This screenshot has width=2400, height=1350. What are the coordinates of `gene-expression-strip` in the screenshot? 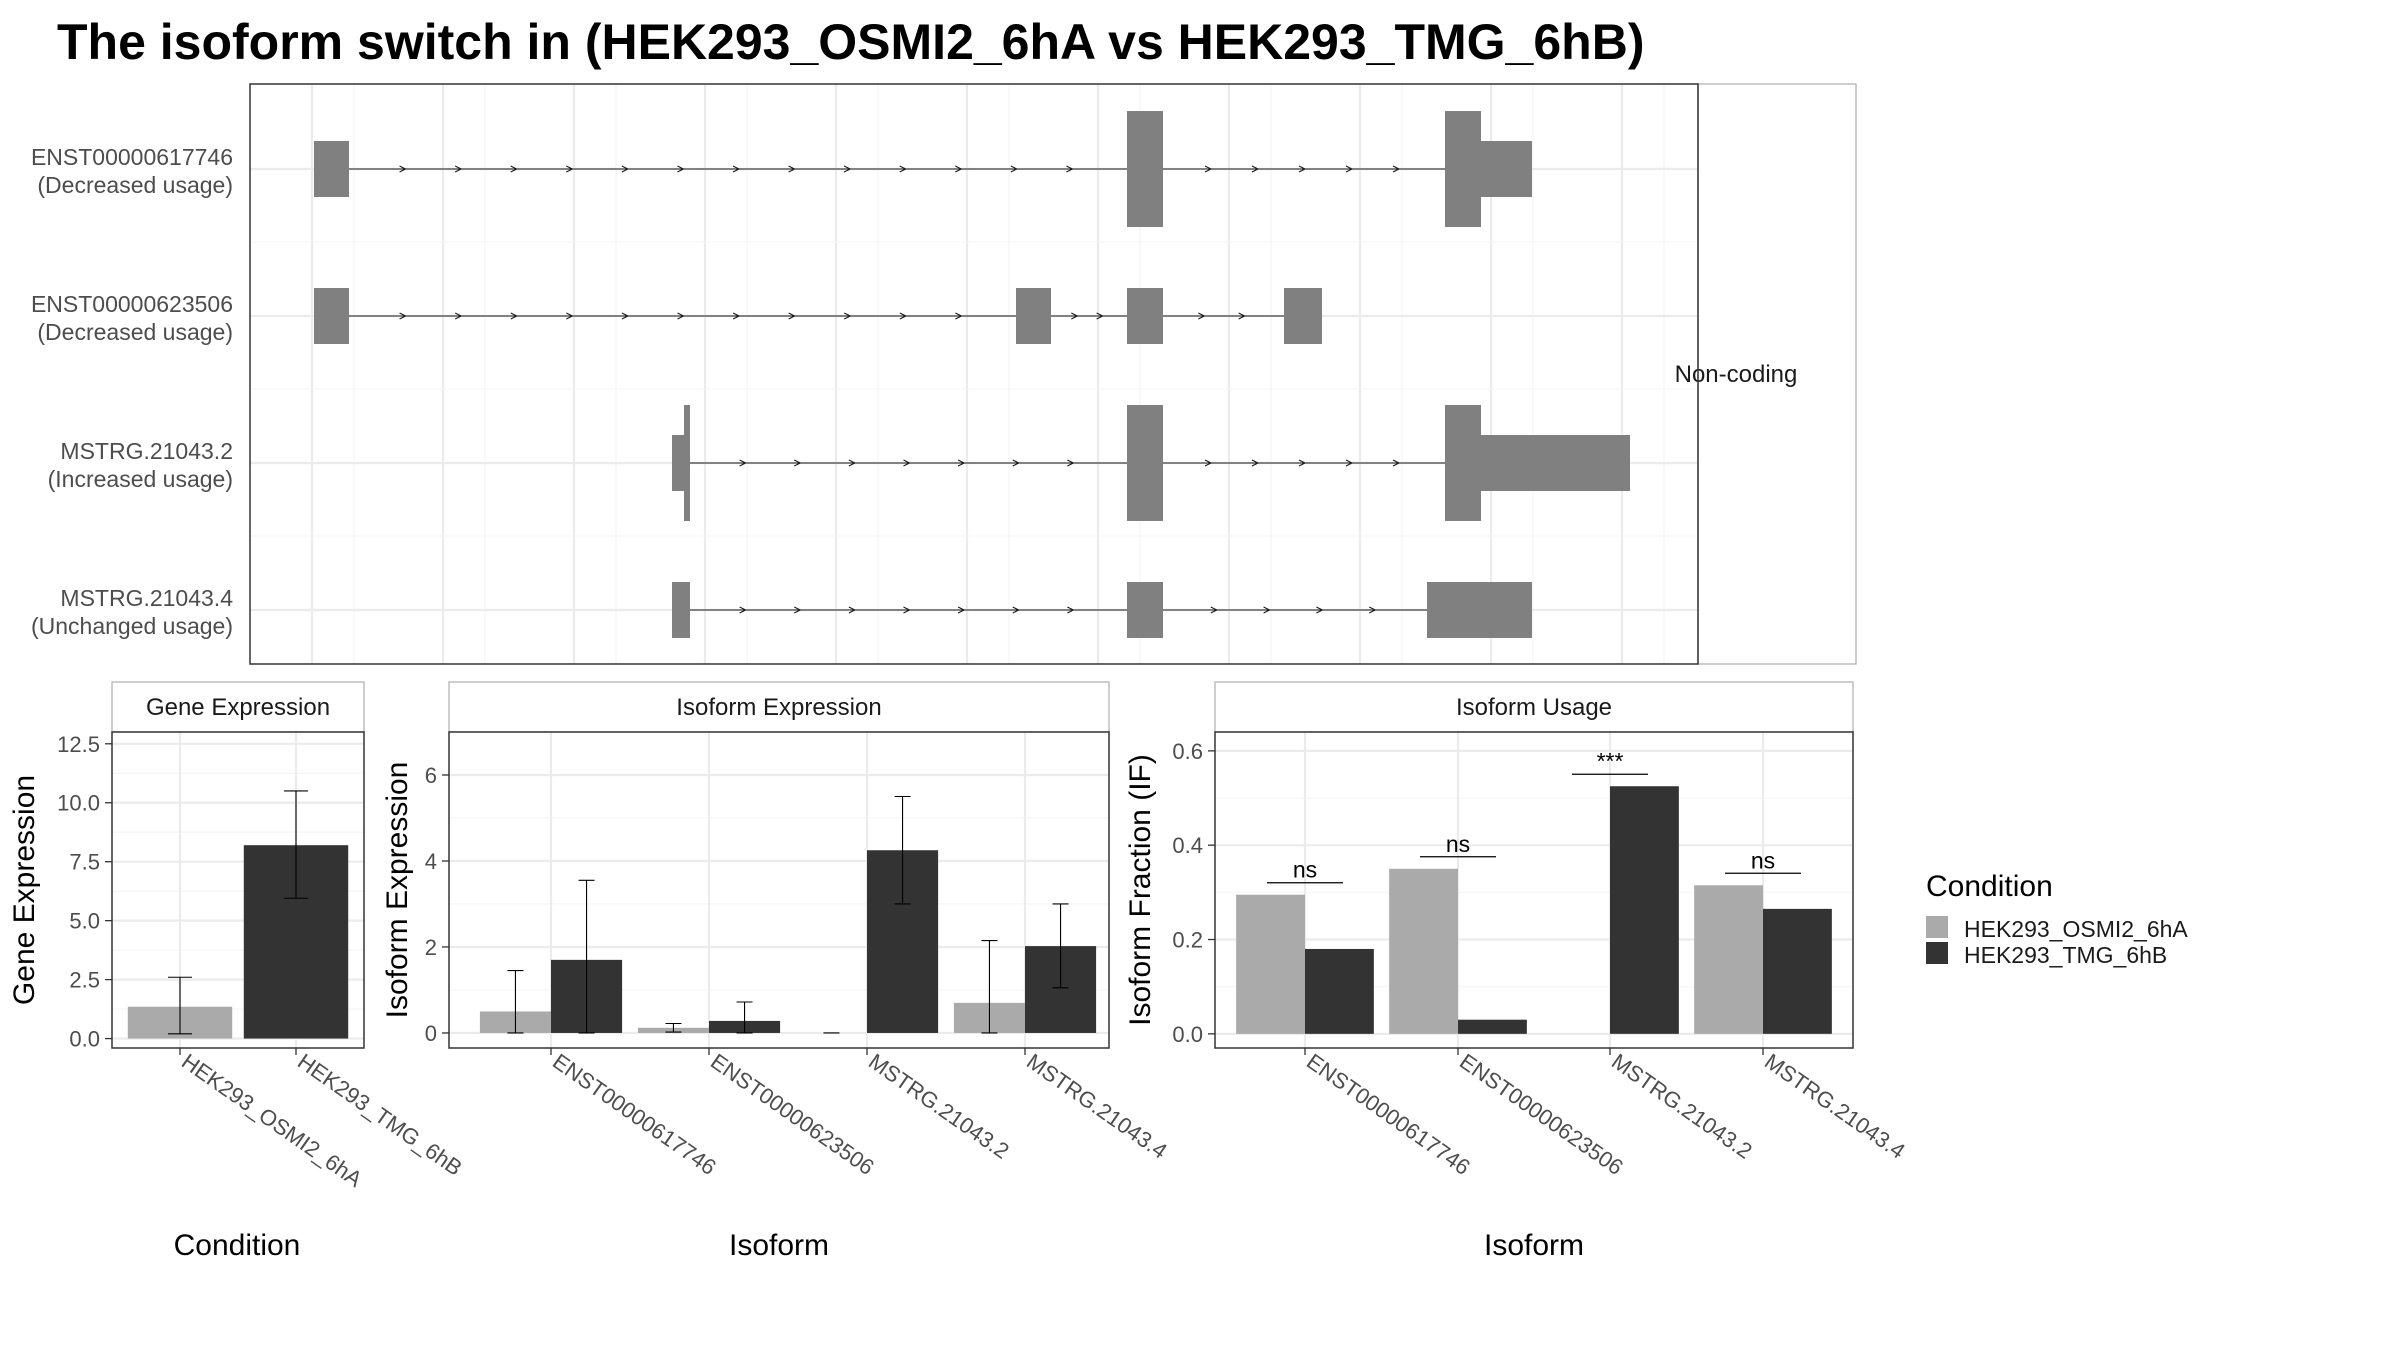 It's located at (238, 707).